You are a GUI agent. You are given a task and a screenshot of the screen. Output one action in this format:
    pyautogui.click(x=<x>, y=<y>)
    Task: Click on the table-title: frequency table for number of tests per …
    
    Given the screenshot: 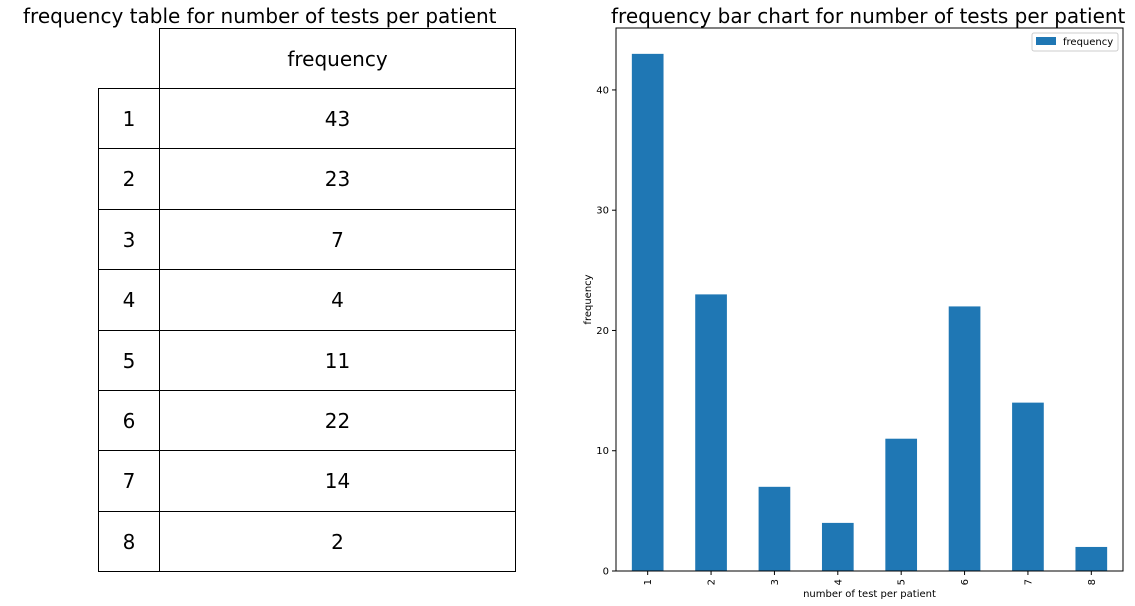 What is the action you would take?
    pyautogui.click(x=260, y=16)
    